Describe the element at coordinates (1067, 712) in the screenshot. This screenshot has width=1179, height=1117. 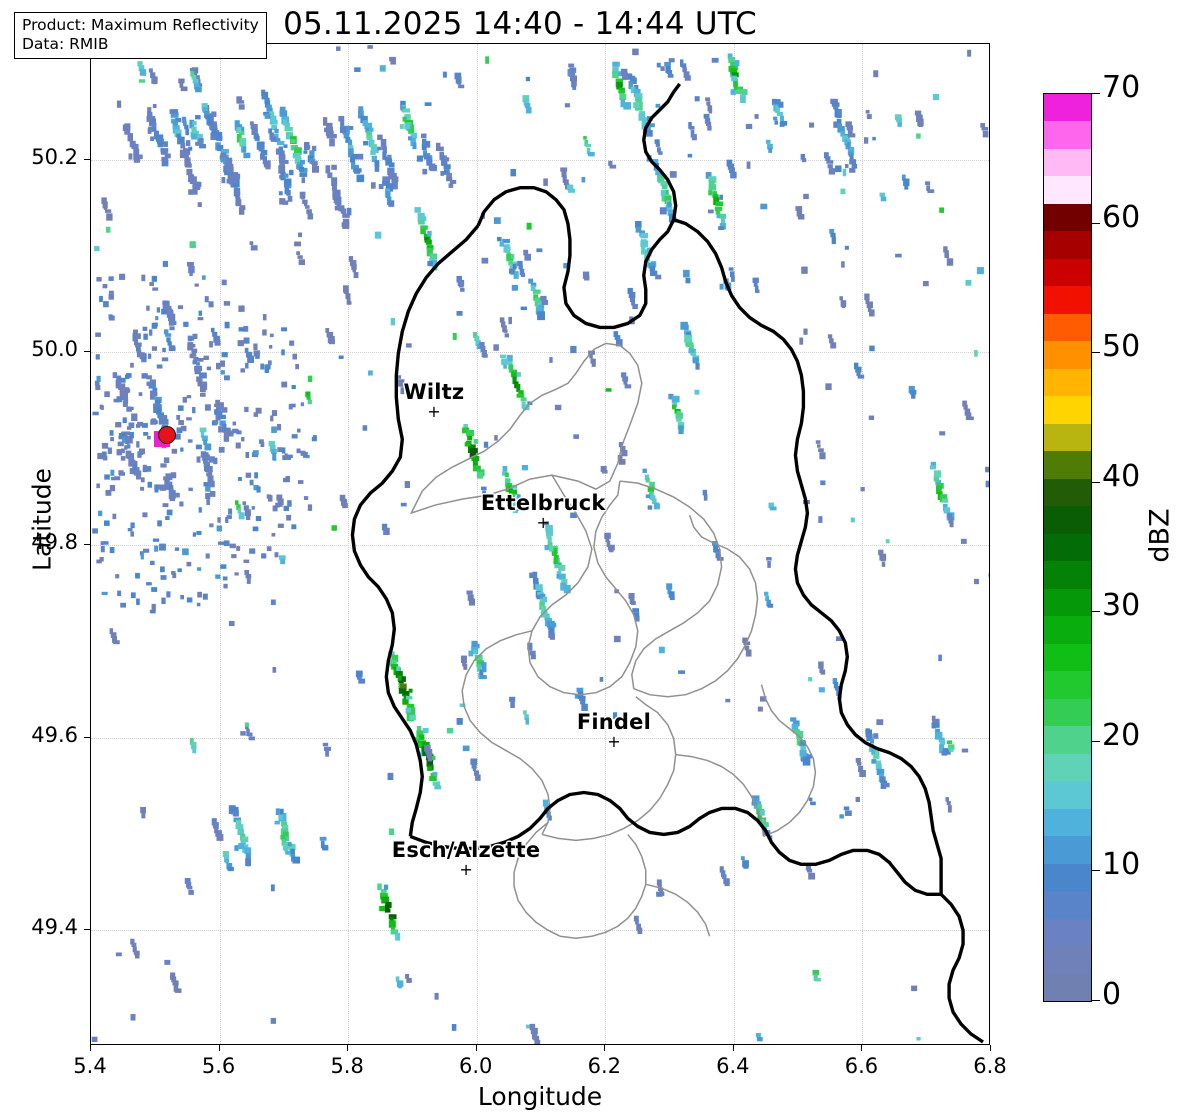
I see `colorbar-band` at that location.